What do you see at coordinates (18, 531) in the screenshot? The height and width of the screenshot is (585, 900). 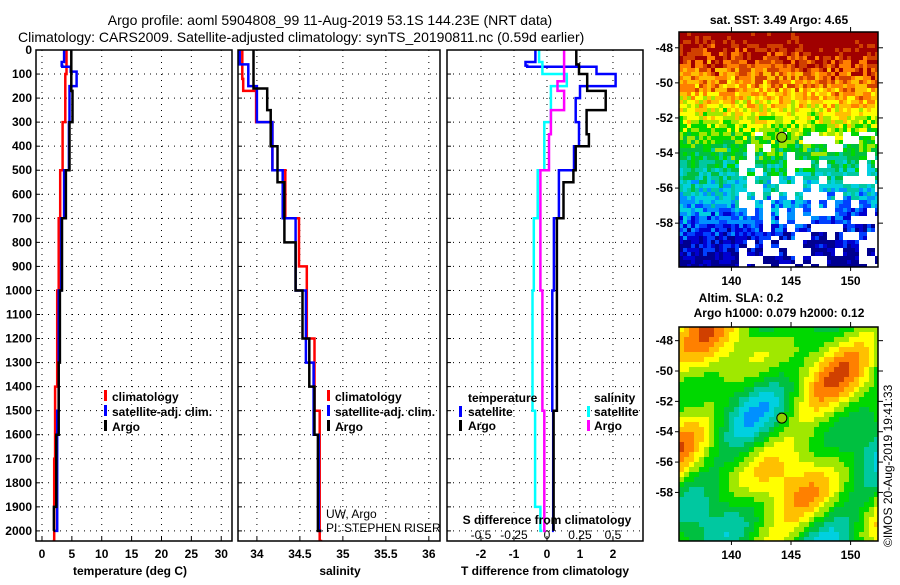 I see `y-tick-label: 2000` at bounding box center [18, 531].